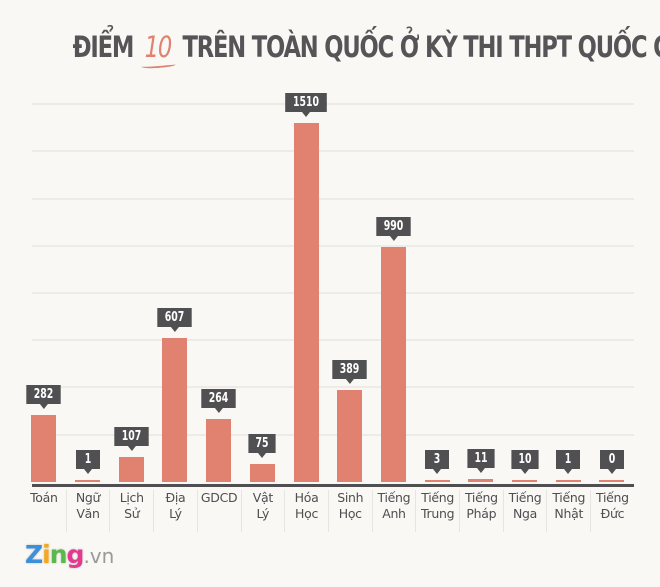  I want to click on value-label: 75, so click(262, 446).